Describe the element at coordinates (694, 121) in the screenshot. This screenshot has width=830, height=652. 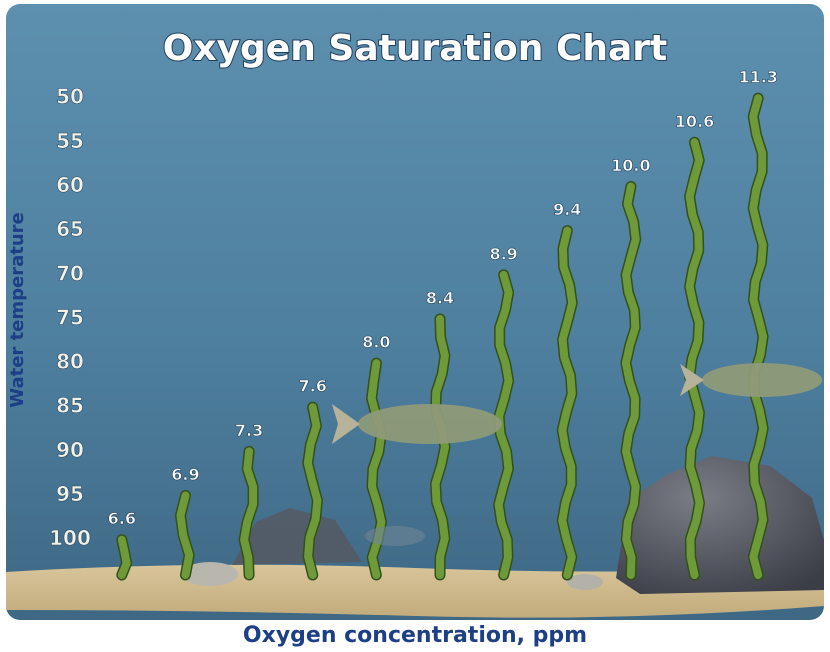
I see `value-label: 10.6` at that location.